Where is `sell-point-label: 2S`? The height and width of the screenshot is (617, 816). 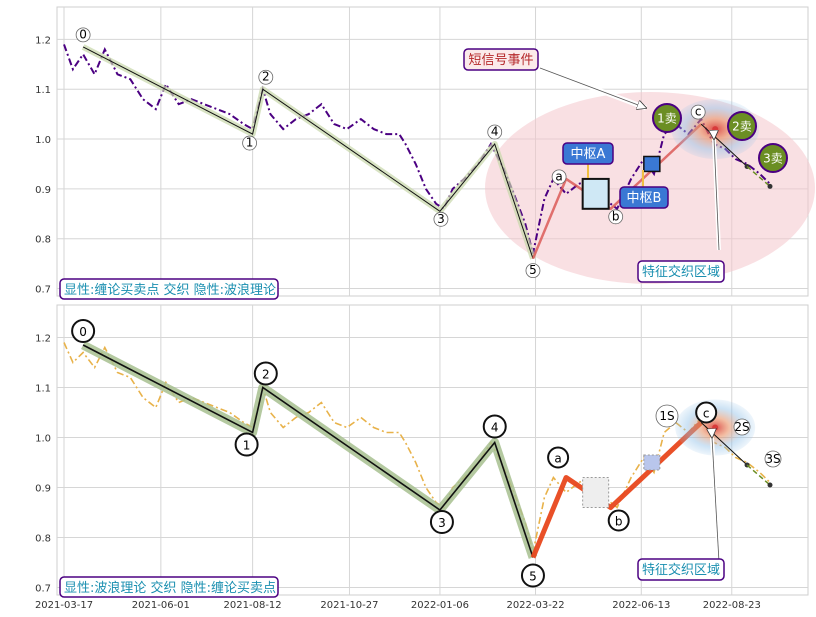
sell-point-label: 2S is located at coordinates (741, 427).